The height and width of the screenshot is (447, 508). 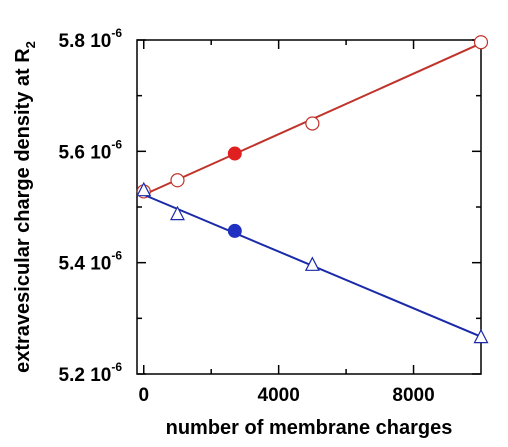 What do you see at coordinates (309, 428) in the screenshot?
I see `x-axis-title: number of membrane charges` at bounding box center [309, 428].